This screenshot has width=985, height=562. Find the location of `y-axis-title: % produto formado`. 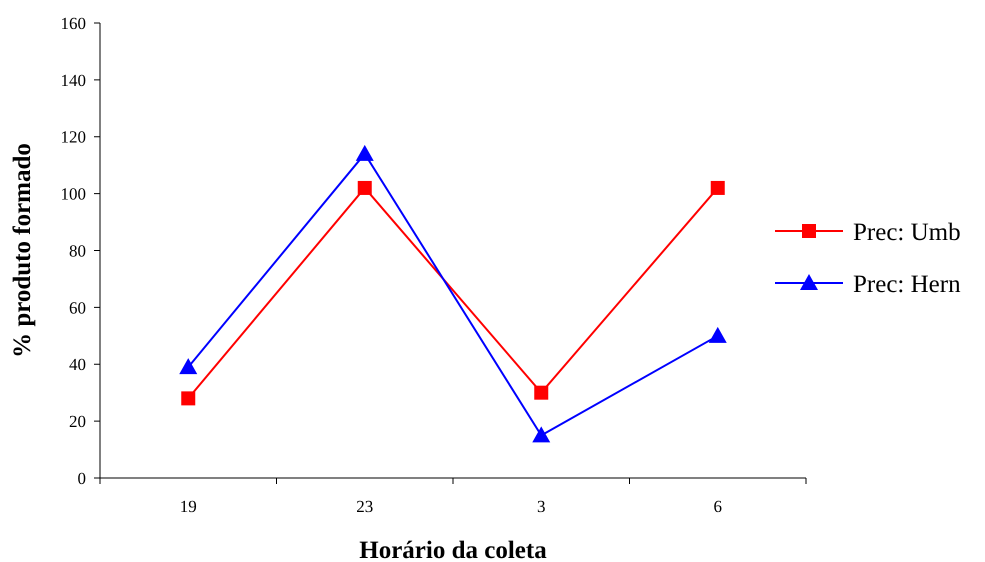

y-axis-title: % produto formado is located at coordinates (22, 250).